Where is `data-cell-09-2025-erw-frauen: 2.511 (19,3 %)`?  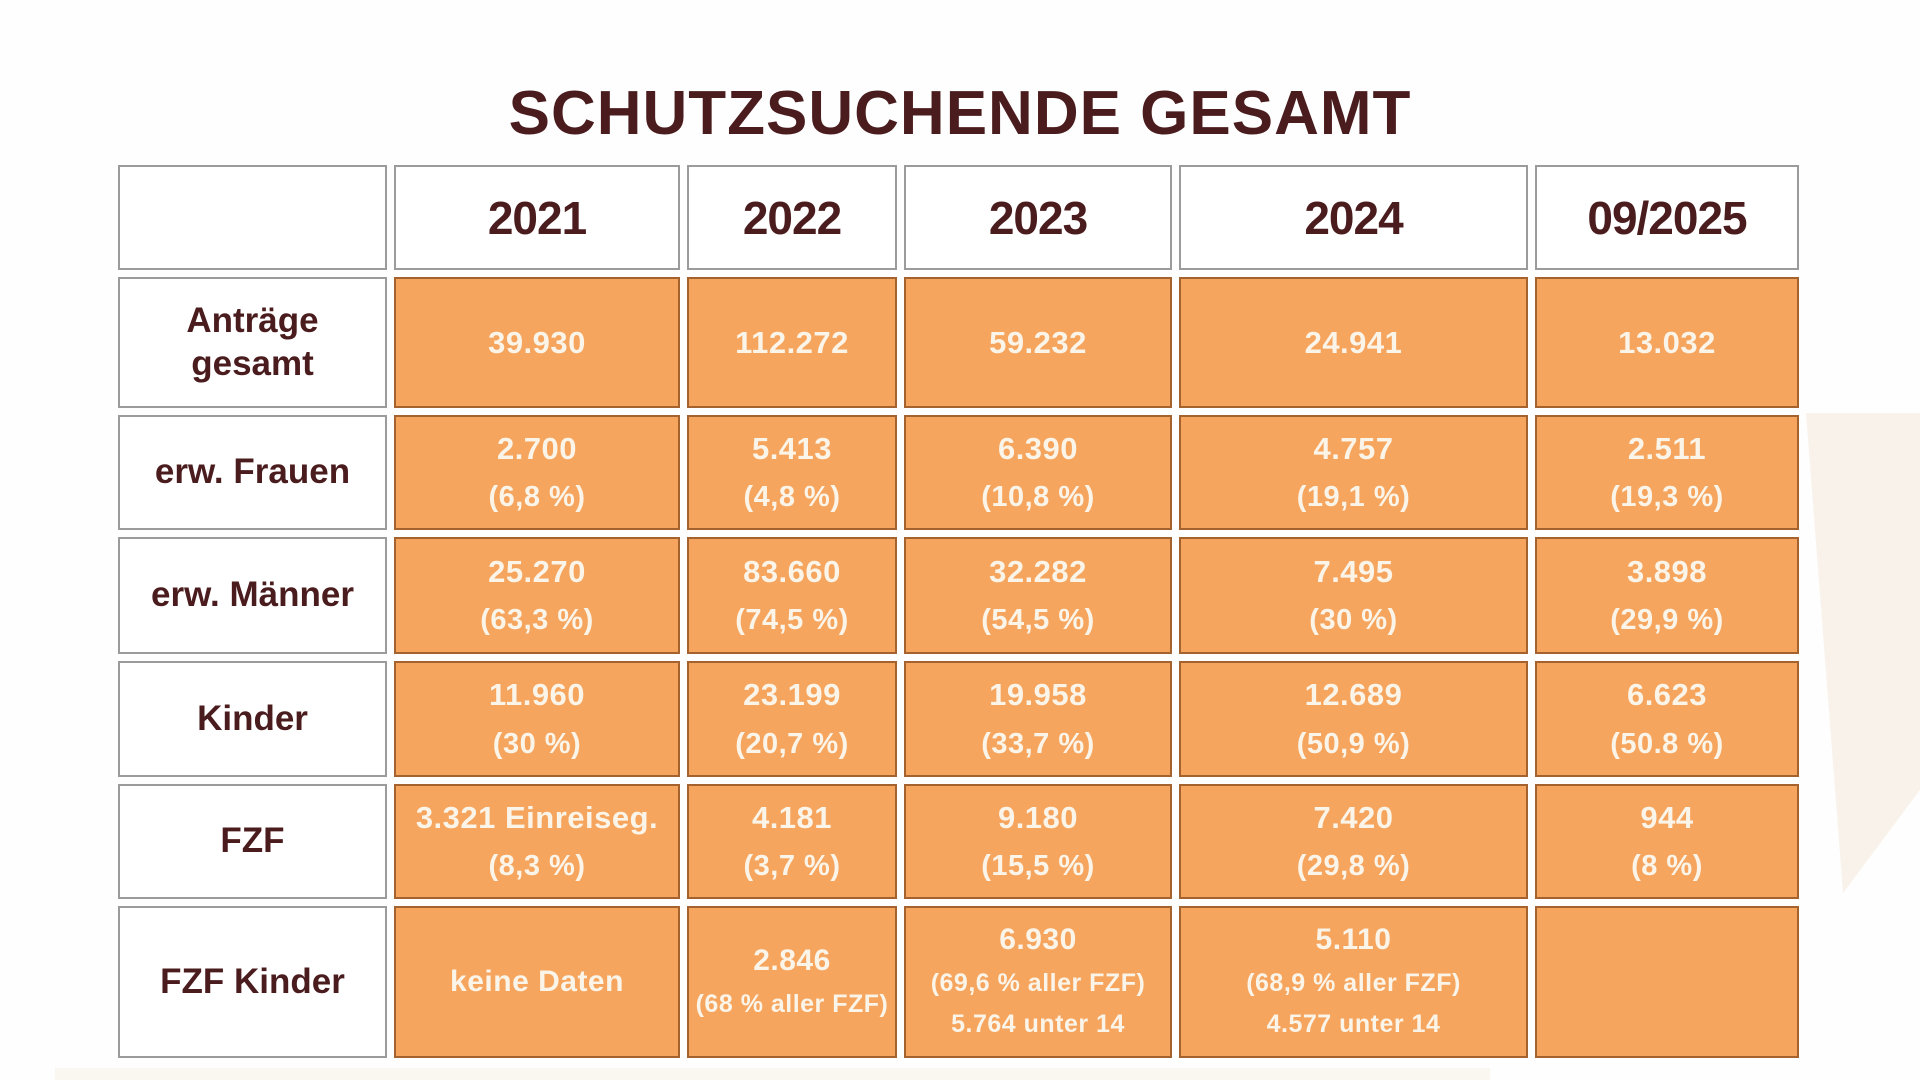
data-cell-09-2025-erw-frauen: 2.511 (19,3 %) is located at coordinates (1667, 472).